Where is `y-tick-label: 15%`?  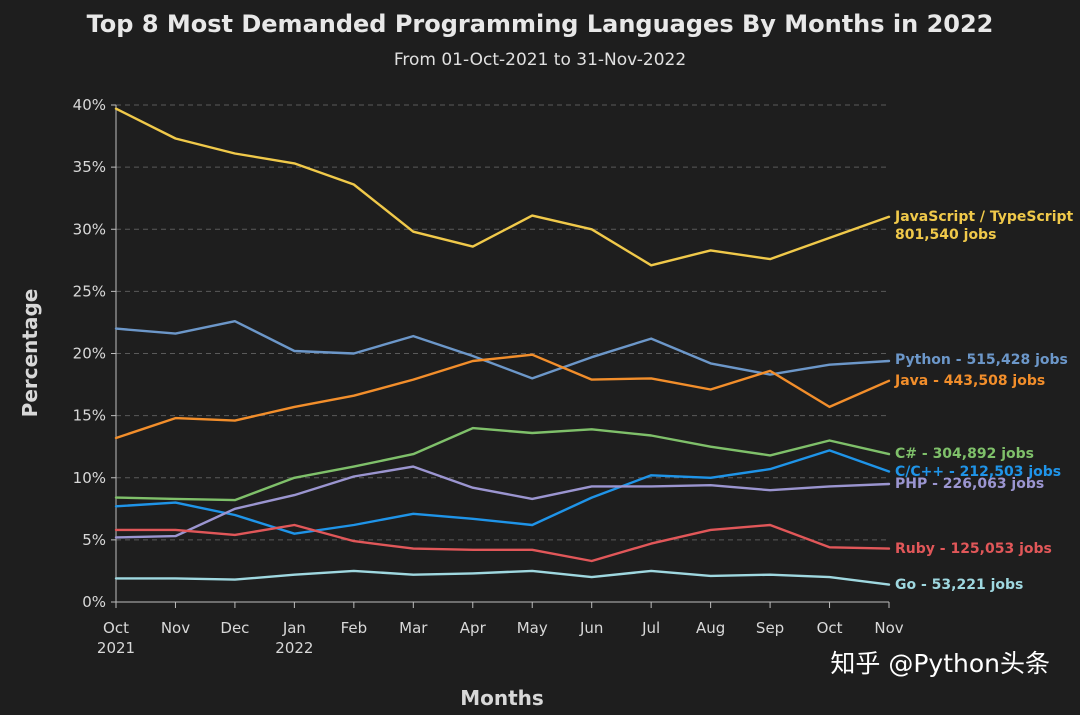
y-tick-label: 15% is located at coordinates (89, 416).